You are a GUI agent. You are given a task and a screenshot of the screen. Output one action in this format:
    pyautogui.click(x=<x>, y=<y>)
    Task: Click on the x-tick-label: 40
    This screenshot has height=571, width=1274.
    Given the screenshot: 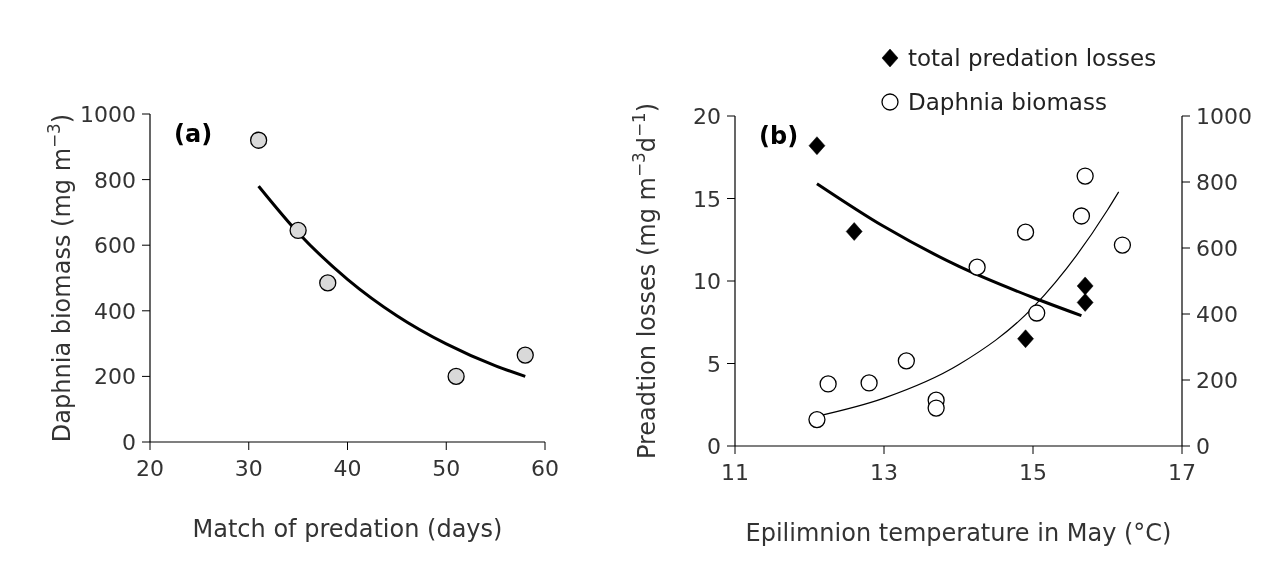 What is the action you would take?
    pyautogui.click(x=347, y=468)
    